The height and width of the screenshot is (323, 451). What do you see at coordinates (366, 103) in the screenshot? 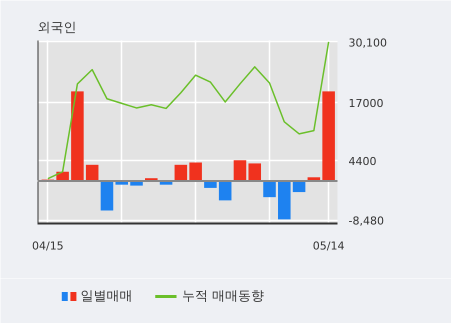
I see `y-tick-label: 17000` at bounding box center [366, 103].